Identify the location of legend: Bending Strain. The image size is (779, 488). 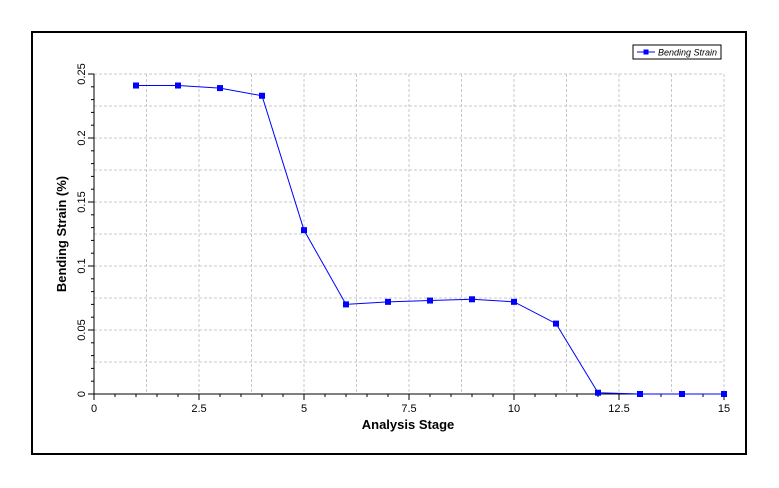
(677, 52).